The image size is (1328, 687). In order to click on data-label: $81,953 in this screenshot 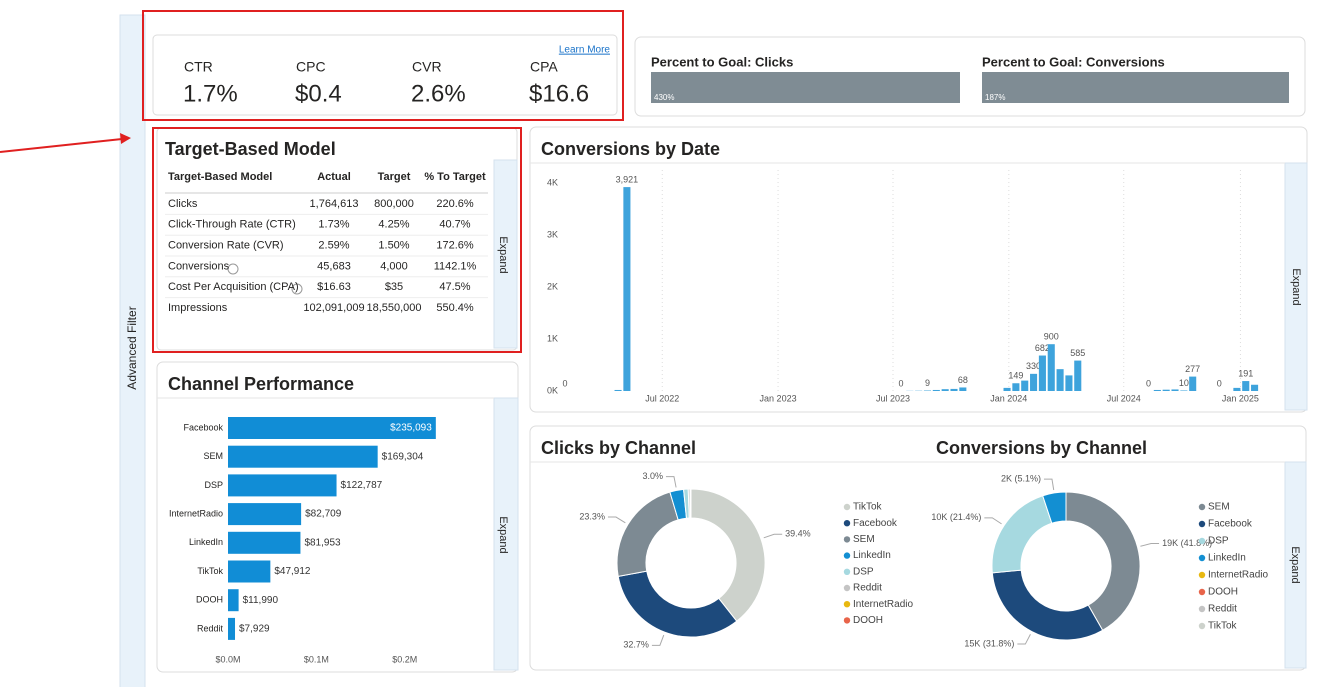, I will do `click(322, 542)`.